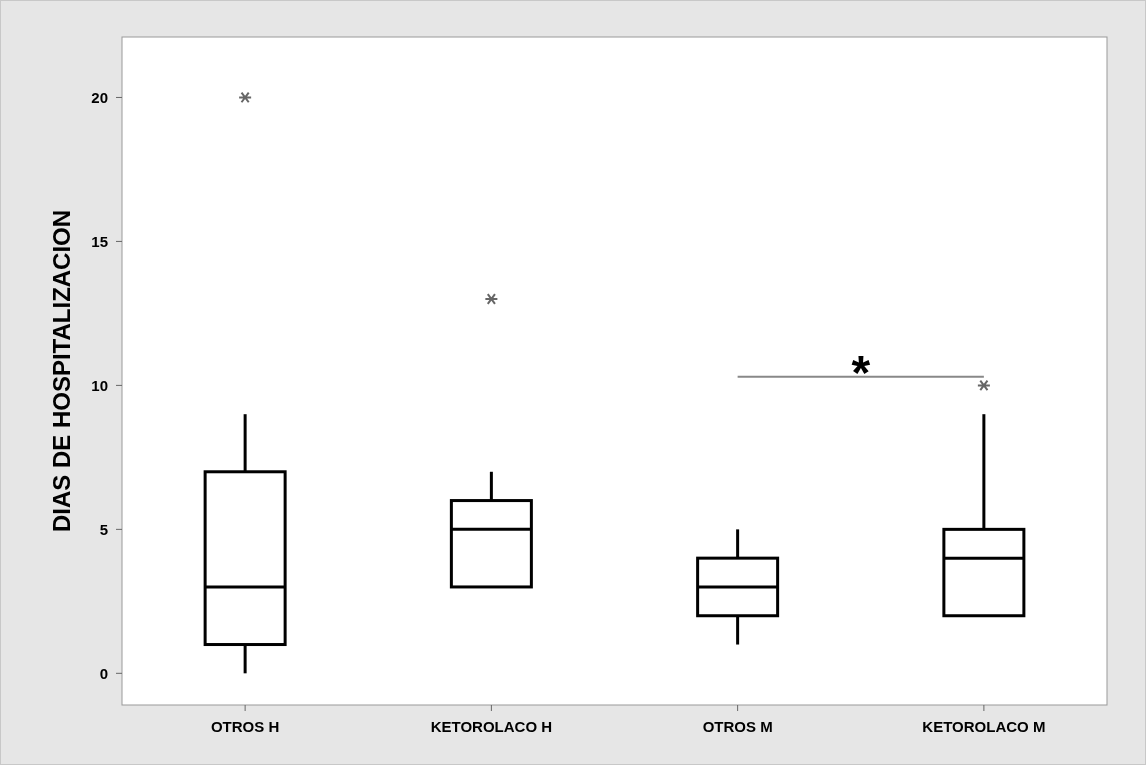 The height and width of the screenshot is (765, 1146). I want to click on y-tick-label: 0, so click(103, 673).